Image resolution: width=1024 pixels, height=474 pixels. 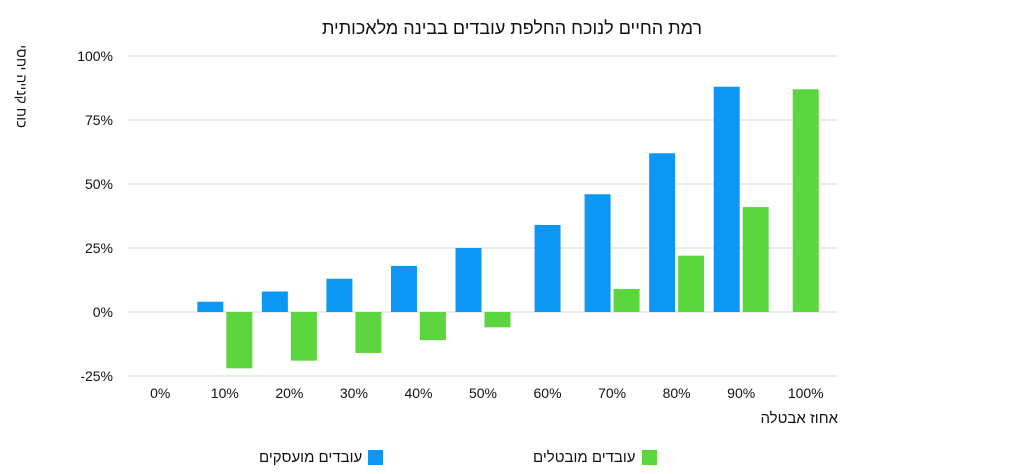 I want to click on y-tick-label: -25%, so click(x=96, y=376).